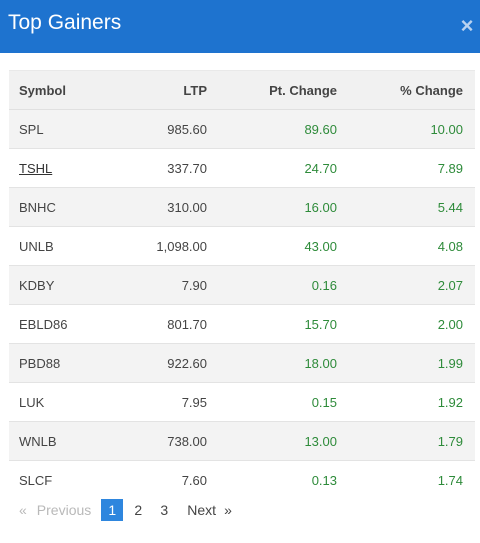 The height and width of the screenshot is (543, 480). I want to click on table-row: PBD88 922.60 18.00 1.99, so click(242, 363).